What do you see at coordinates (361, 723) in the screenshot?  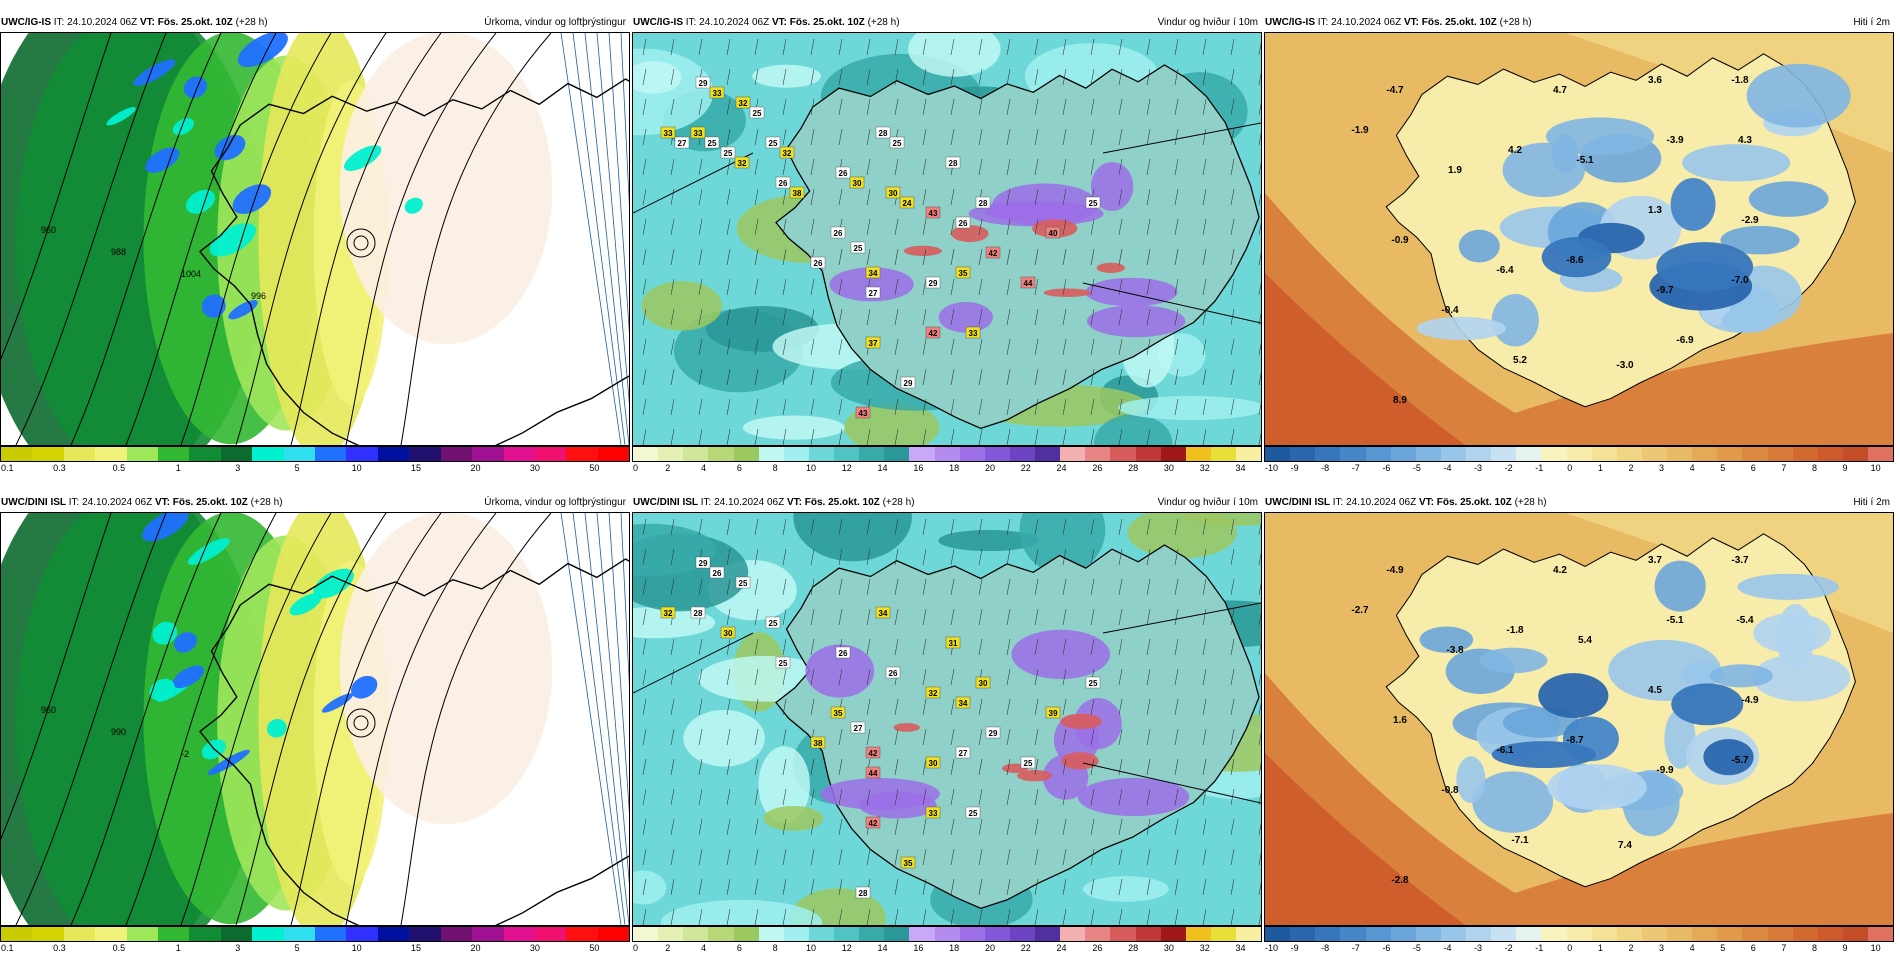 I see `low-pressure-core` at bounding box center [361, 723].